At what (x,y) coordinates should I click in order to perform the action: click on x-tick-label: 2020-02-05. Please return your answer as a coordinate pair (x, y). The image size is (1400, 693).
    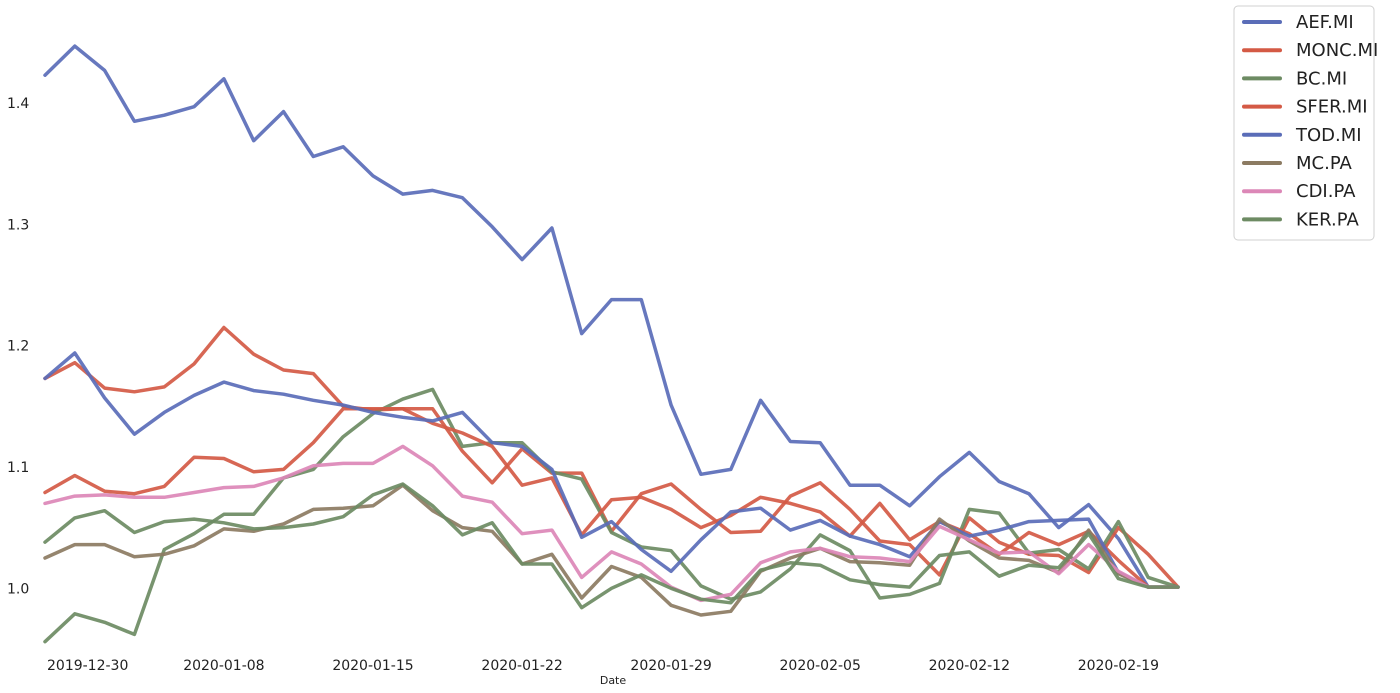
    Looking at the image, I should click on (820, 666).